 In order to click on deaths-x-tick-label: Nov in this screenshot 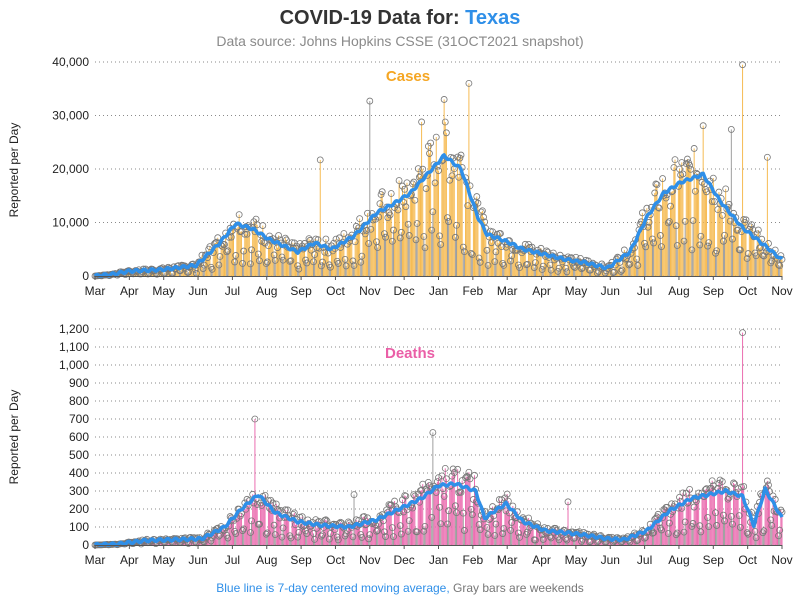, I will do `click(781, 560)`.